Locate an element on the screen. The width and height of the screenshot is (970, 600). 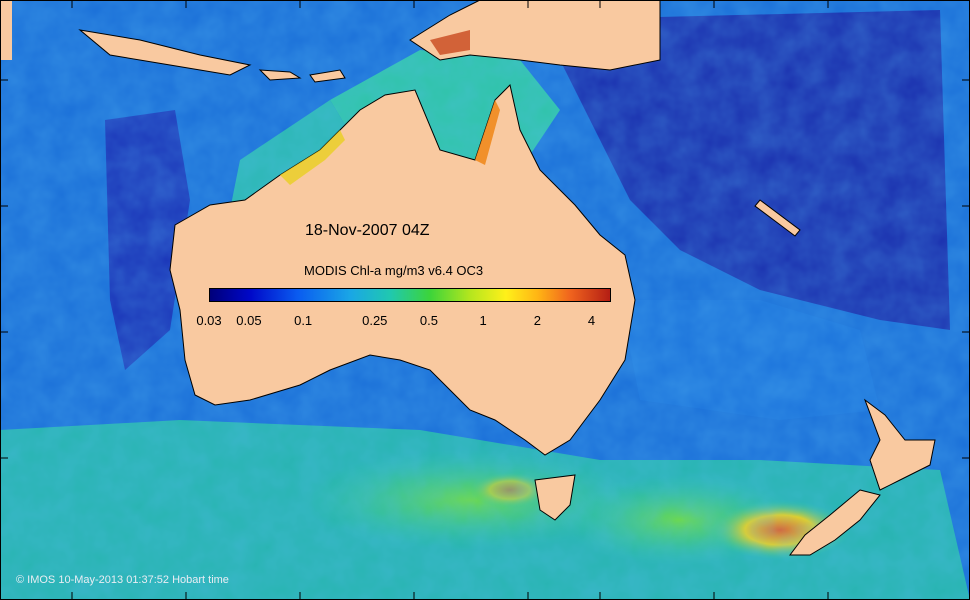
colorbar-tick-label: 0.03 is located at coordinates (209, 320).